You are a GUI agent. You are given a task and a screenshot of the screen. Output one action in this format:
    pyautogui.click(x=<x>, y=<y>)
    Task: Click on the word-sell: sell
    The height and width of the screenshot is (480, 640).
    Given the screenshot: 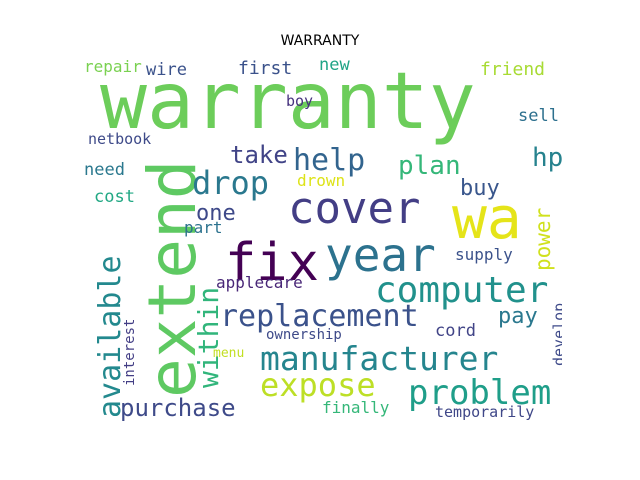 What is the action you would take?
    pyautogui.click(x=538, y=116)
    